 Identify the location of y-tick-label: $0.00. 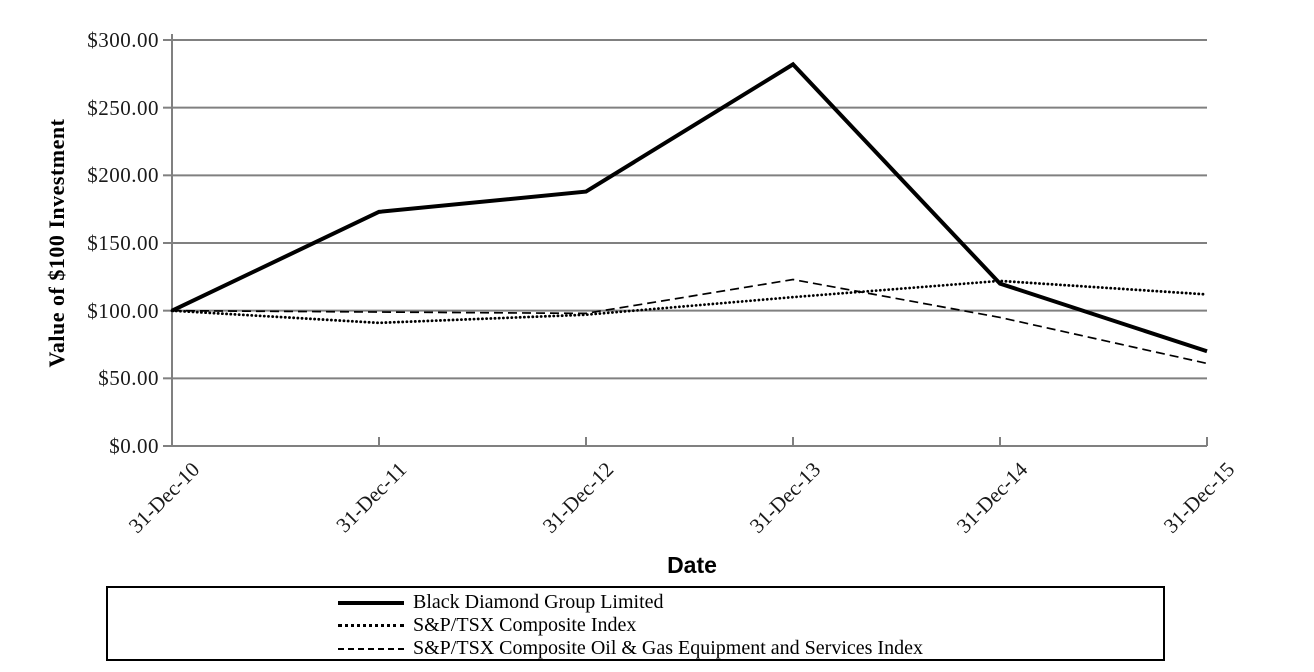
(134, 446).